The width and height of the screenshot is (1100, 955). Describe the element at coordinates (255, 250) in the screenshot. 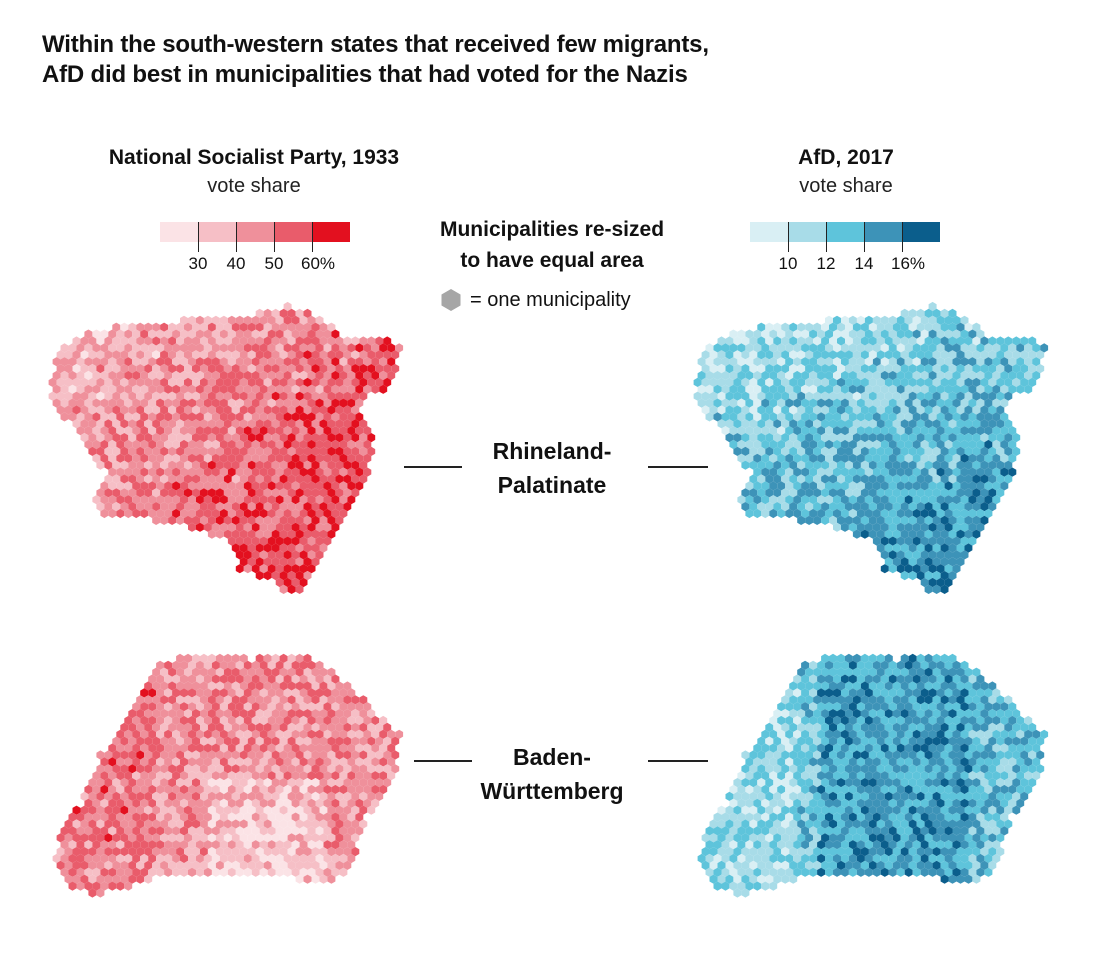

I see `legend-left-color-scale: 30 40 50 60%` at that location.